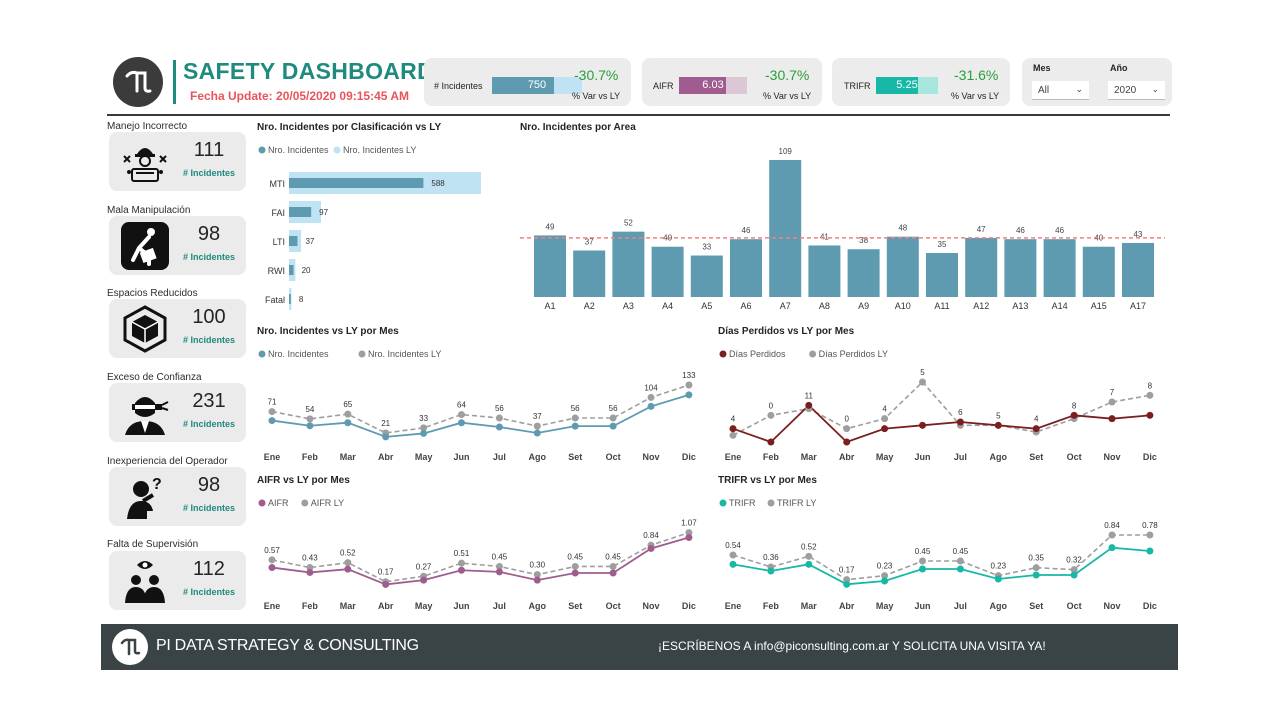  What do you see at coordinates (209, 234) in the screenshot?
I see `category-value: 98` at bounding box center [209, 234].